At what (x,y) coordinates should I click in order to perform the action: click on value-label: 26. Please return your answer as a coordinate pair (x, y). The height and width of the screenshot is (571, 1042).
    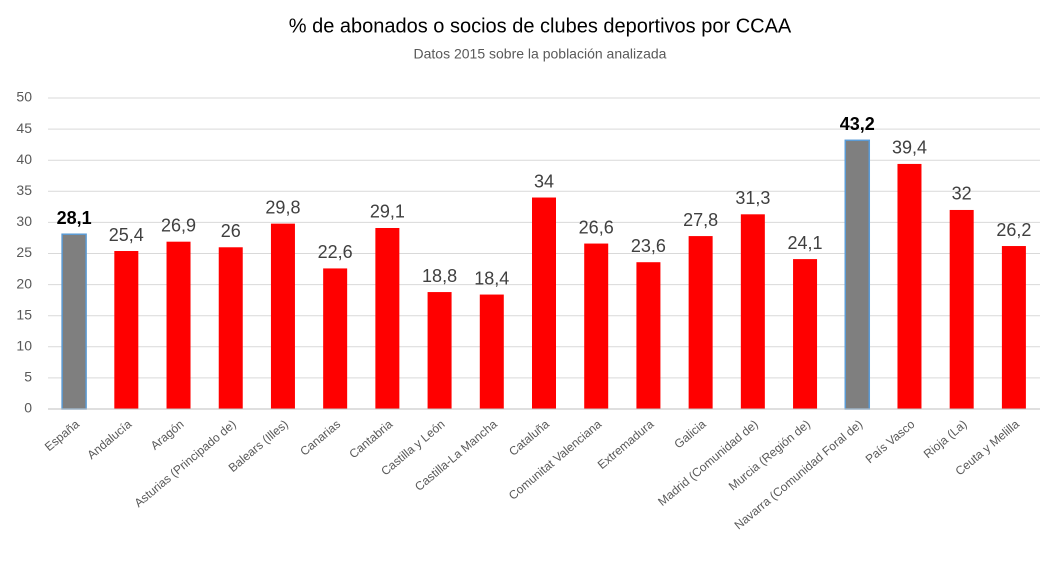
    Looking at the image, I should click on (231, 231).